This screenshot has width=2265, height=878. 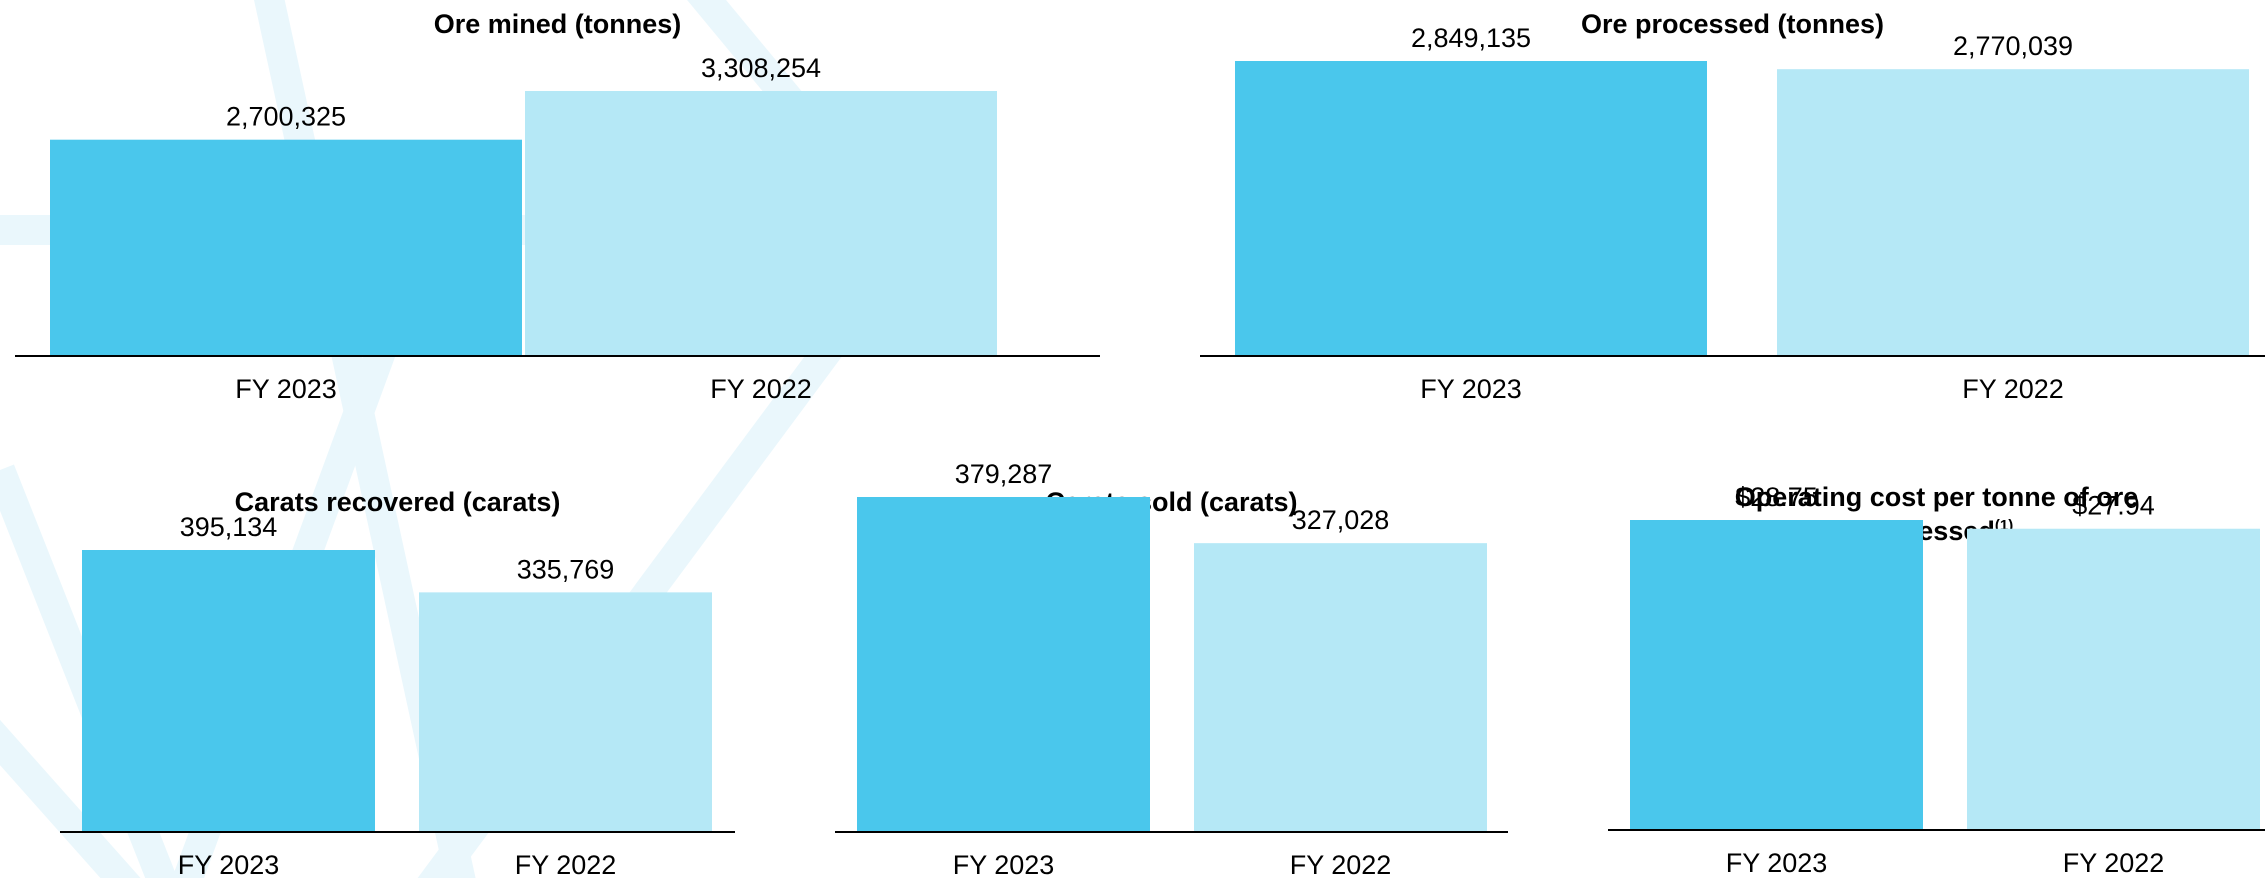 I want to click on data-label: 335,769, so click(x=566, y=569).